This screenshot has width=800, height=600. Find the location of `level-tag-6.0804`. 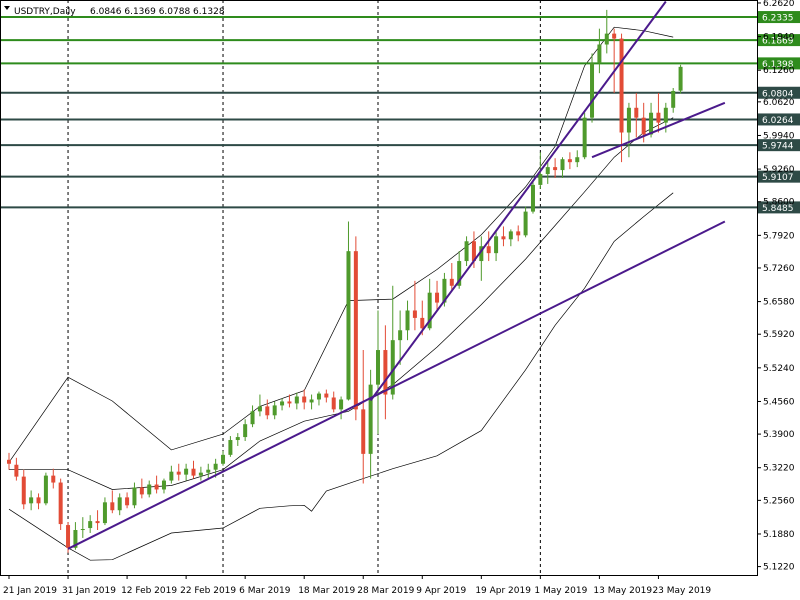

level-tag-6.0804 is located at coordinates (779, 92).